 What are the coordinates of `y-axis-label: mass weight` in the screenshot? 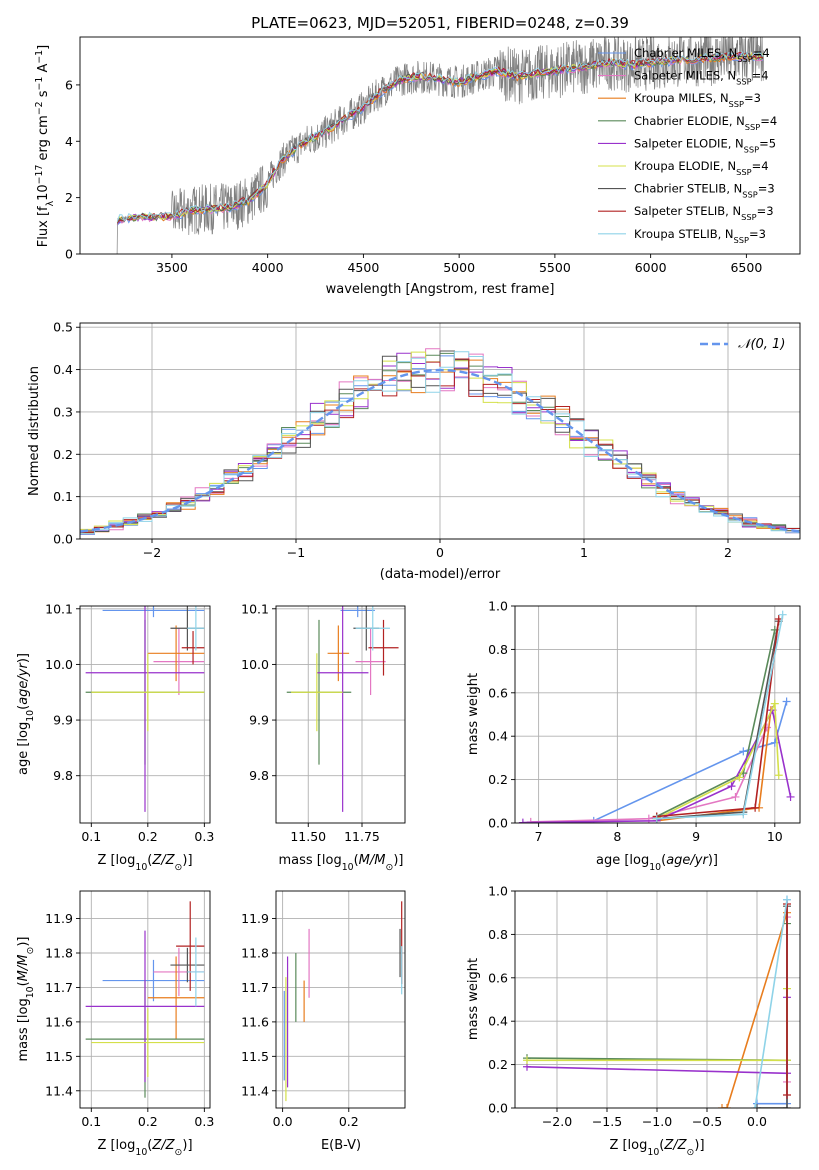 It's located at (473, 714).